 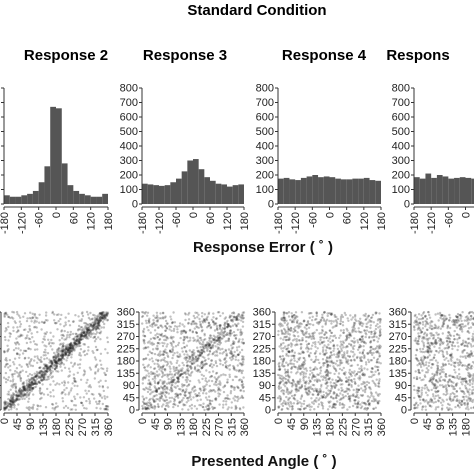 What do you see at coordinates (415, 223) in the screenshot?
I see `x-tick-label: -180` at bounding box center [415, 223].